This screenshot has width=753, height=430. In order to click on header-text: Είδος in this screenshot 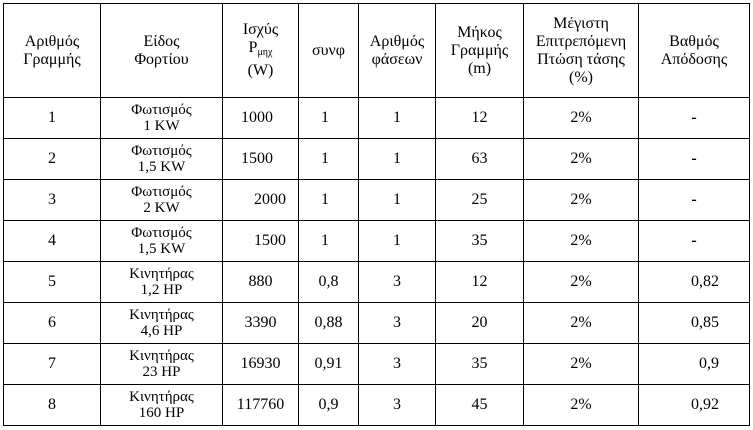, I will do `click(161, 41)`.